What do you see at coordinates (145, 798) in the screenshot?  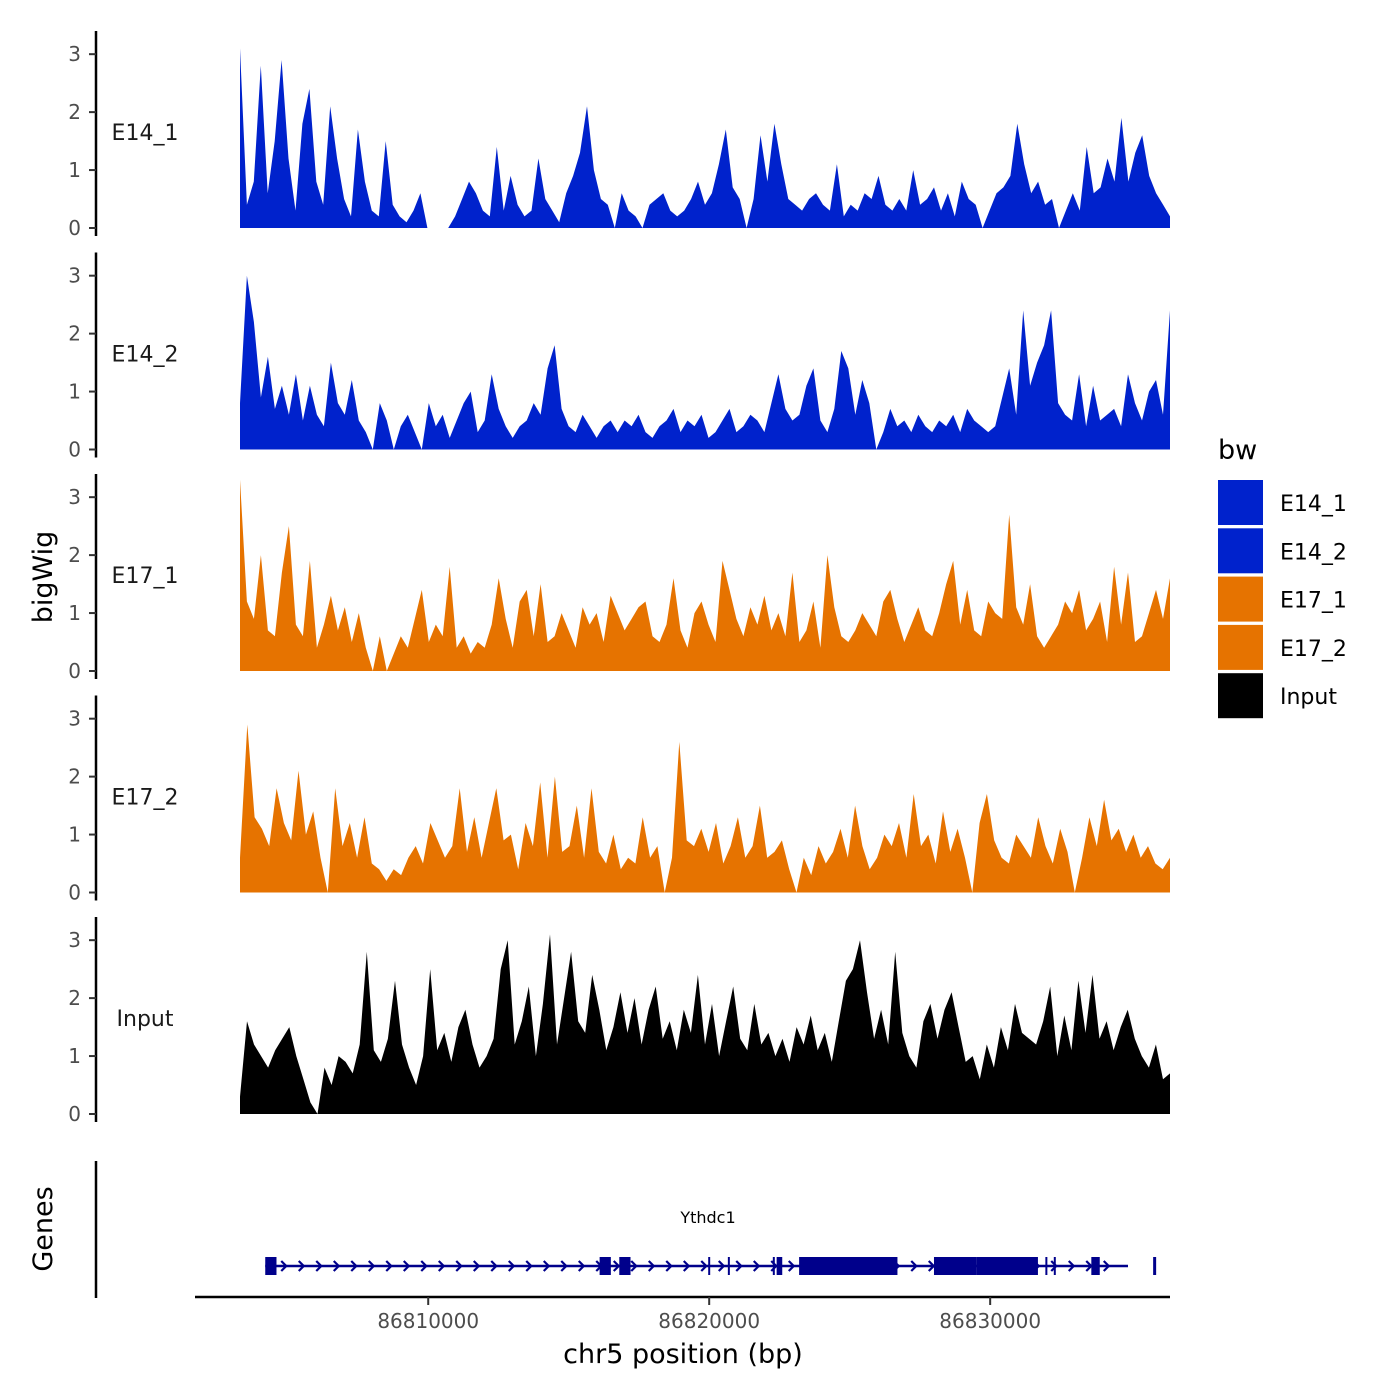 I see `track-label: E17_2` at bounding box center [145, 798].